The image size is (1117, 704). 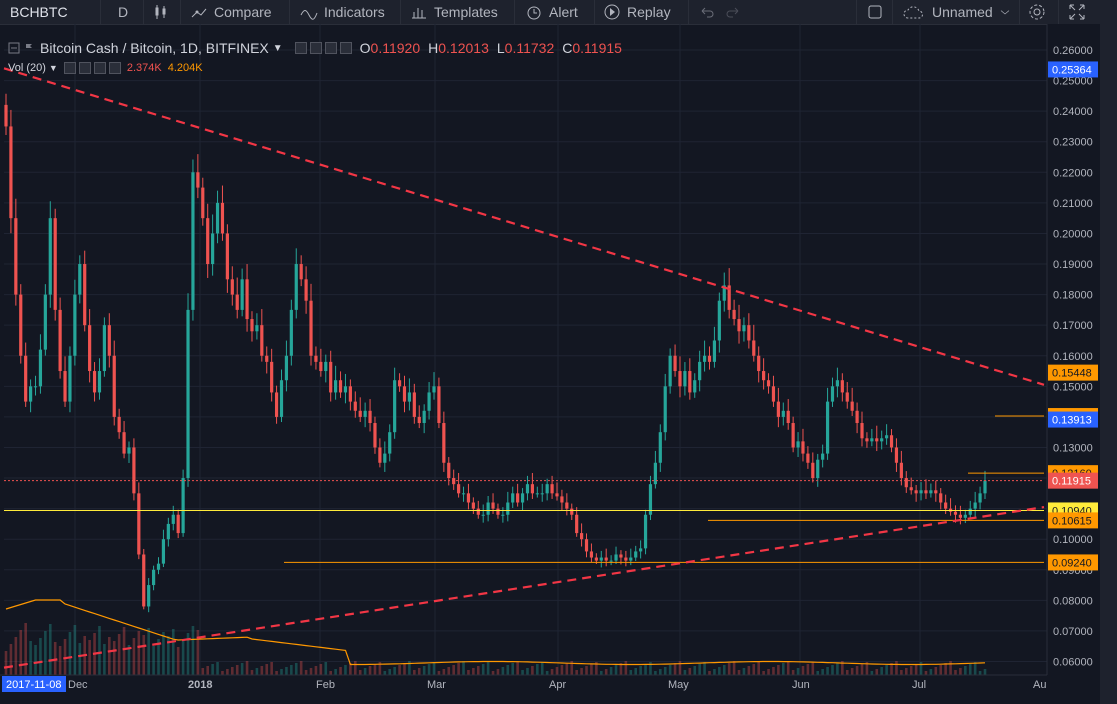 What do you see at coordinates (123, 12) in the screenshot?
I see `interval-button: D` at bounding box center [123, 12].